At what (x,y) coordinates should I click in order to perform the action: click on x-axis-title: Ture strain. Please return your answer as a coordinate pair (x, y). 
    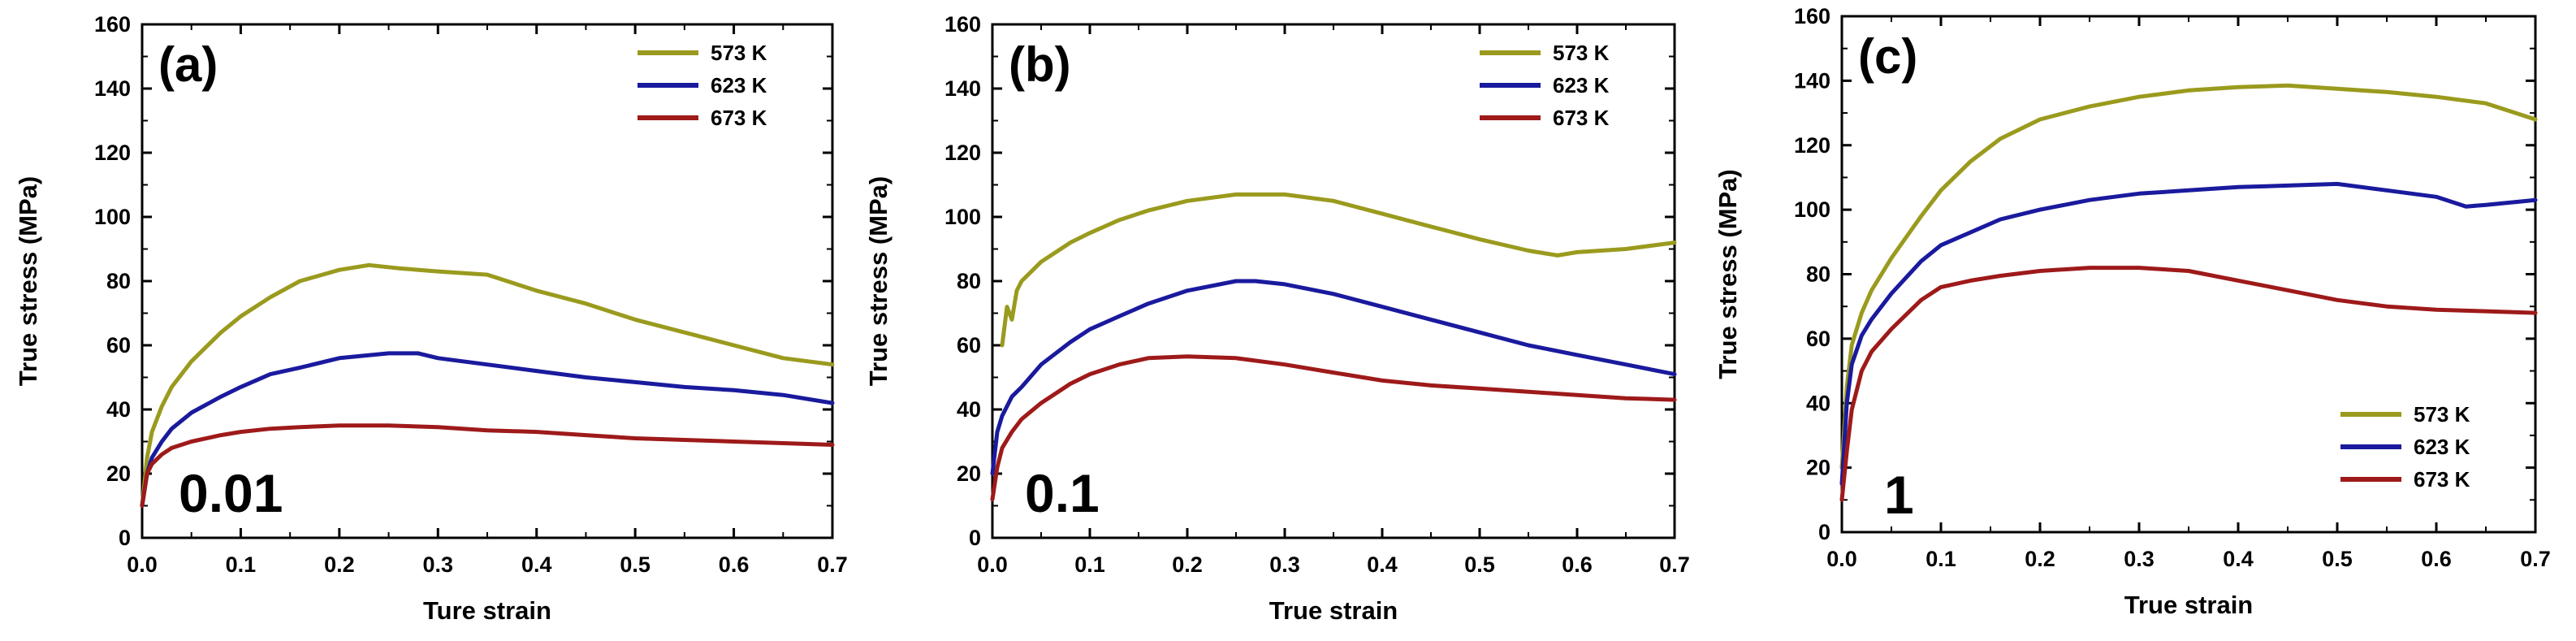
    Looking at the image, I should click on (487, 610).